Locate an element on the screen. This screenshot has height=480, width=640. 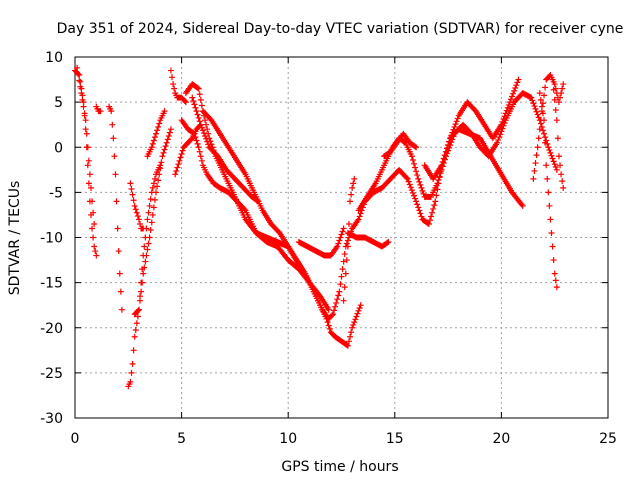
series-track-s2 is located at coordinates (86, 145).